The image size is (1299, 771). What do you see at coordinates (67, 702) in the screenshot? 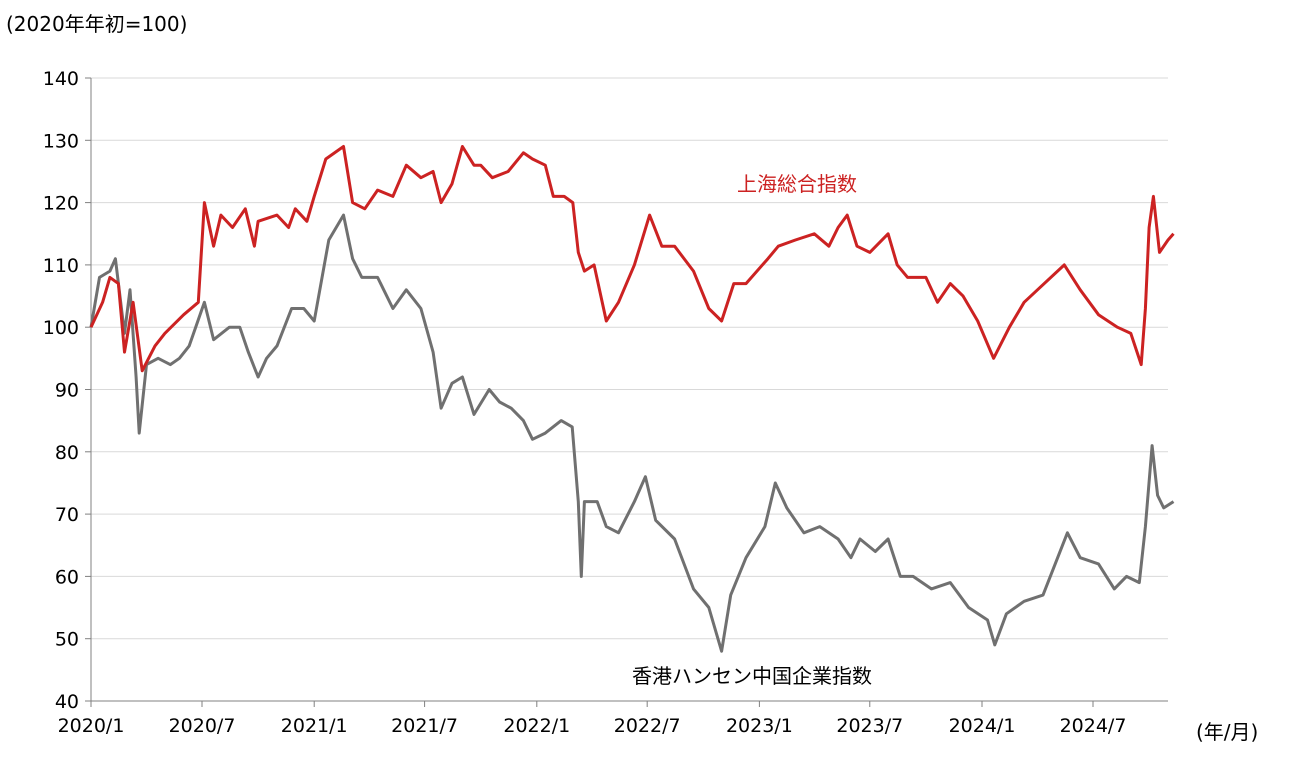
I see `y-tick-label: 40` at bounding box center [67, 702].